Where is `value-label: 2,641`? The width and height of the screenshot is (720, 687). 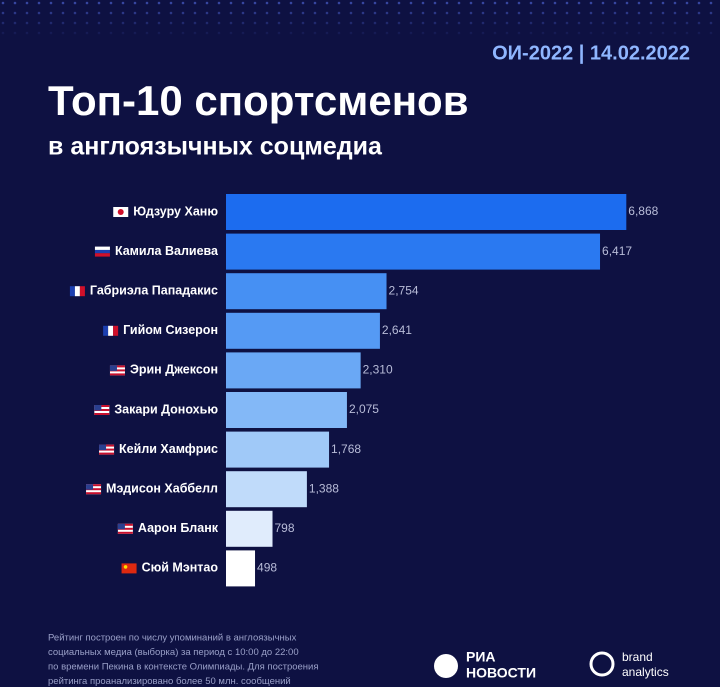 value-label: 2,641 is located at coordinates (397, 330).